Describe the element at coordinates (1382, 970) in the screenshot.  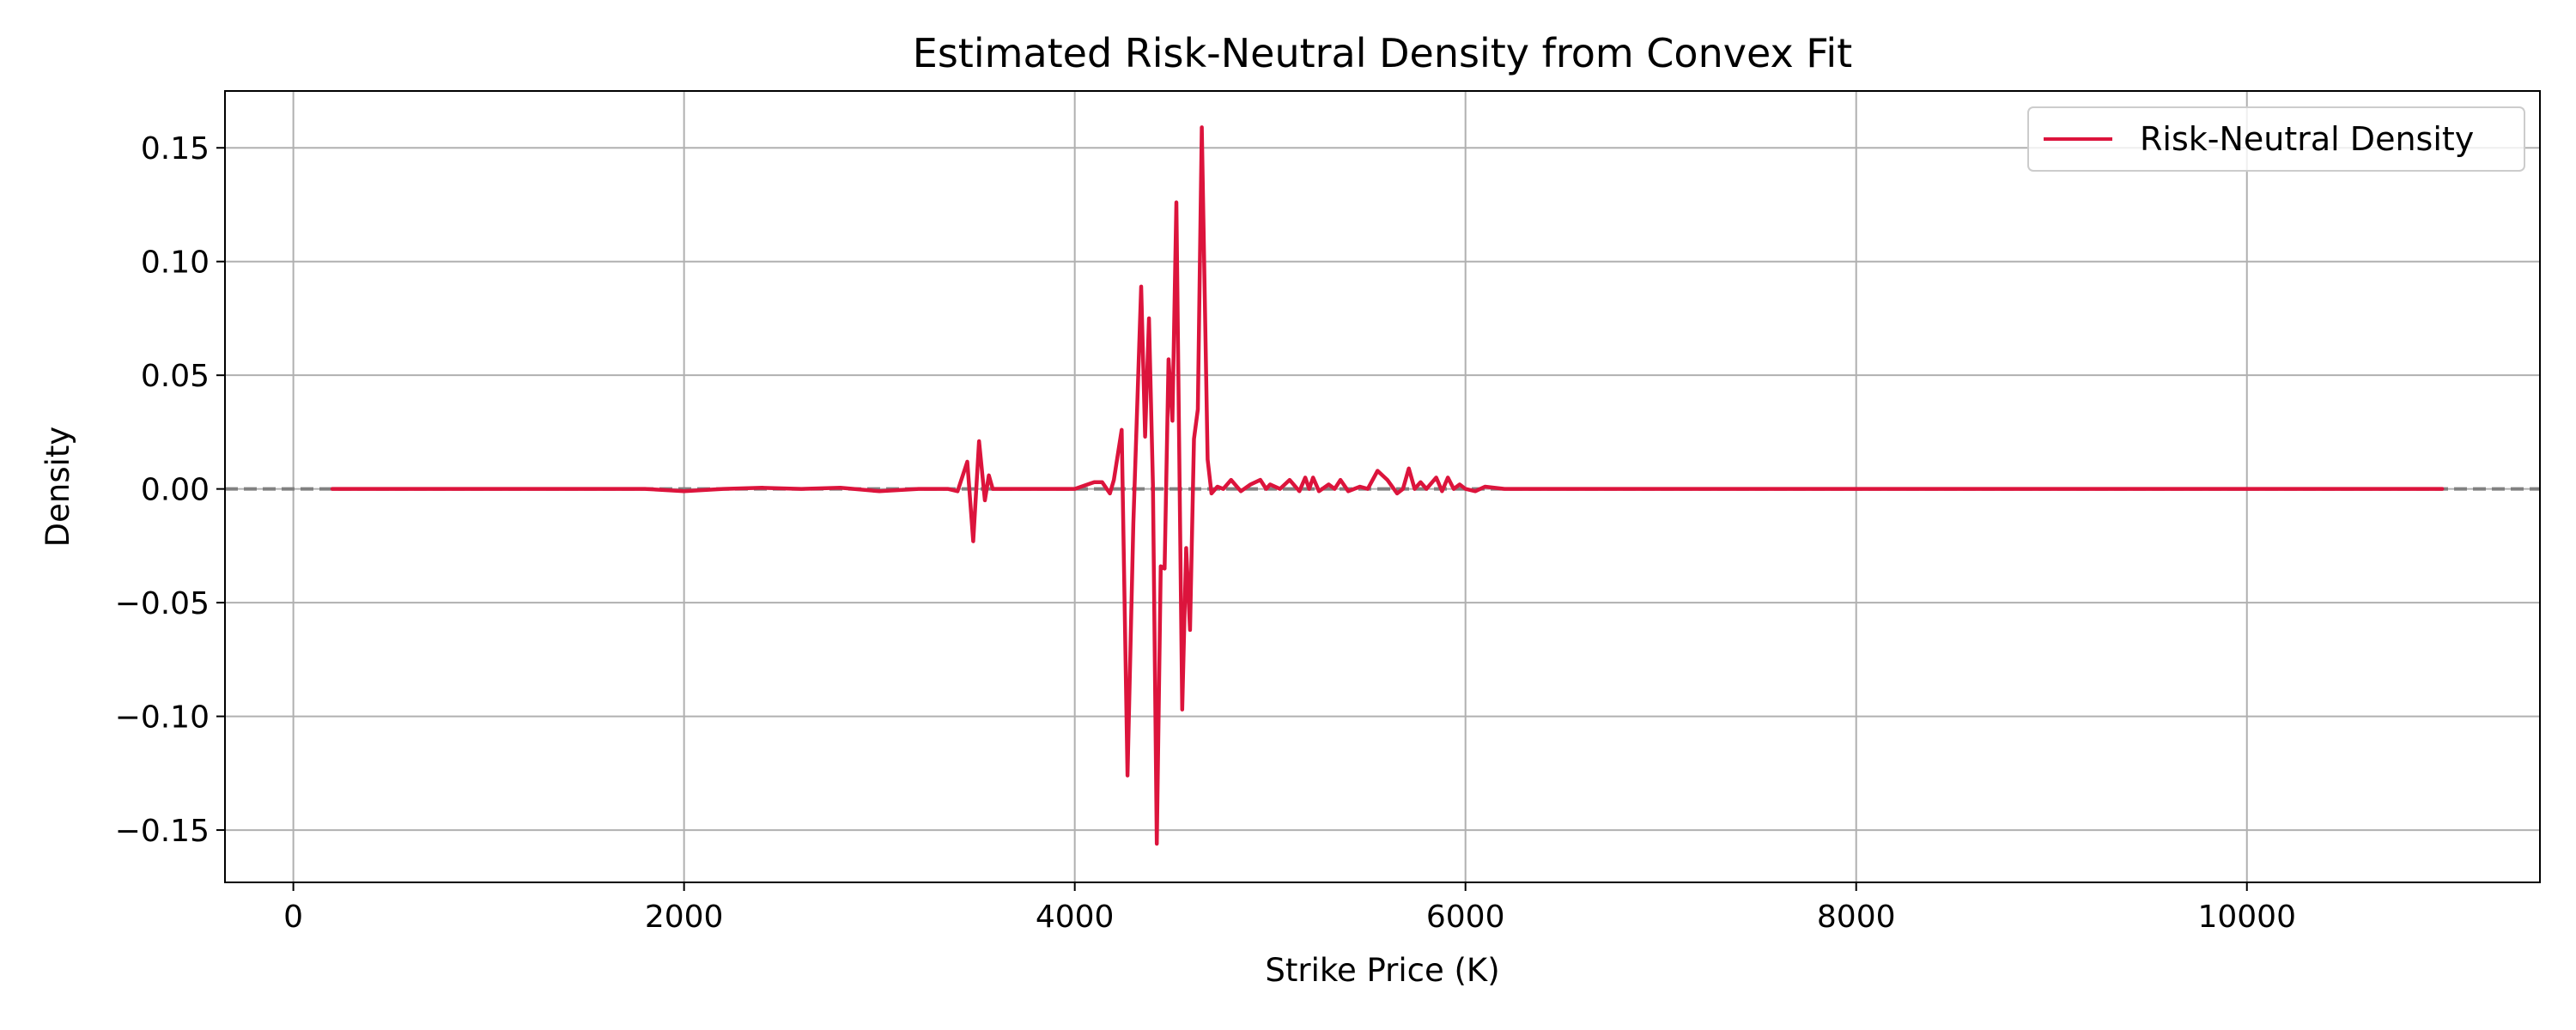
I see `x-axis-label: Strike Price (K)` at that location.